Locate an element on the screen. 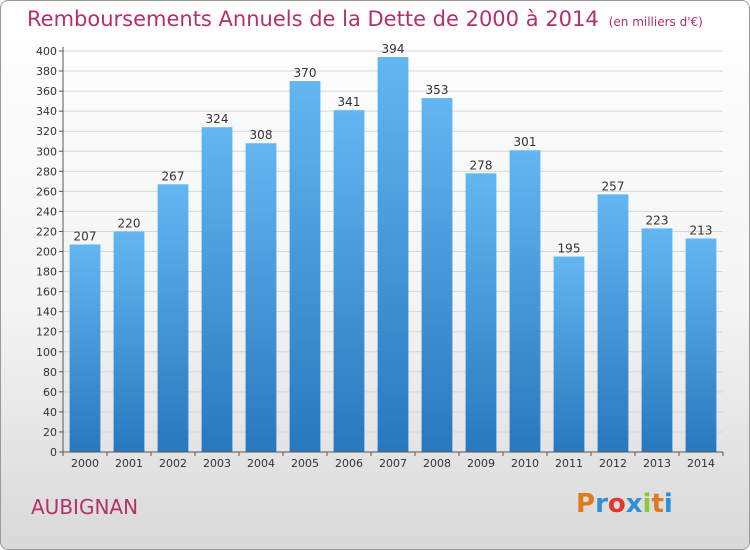 This screenshot has width=750, height=550. value-label: 220 is located at coordinates (129, 223).